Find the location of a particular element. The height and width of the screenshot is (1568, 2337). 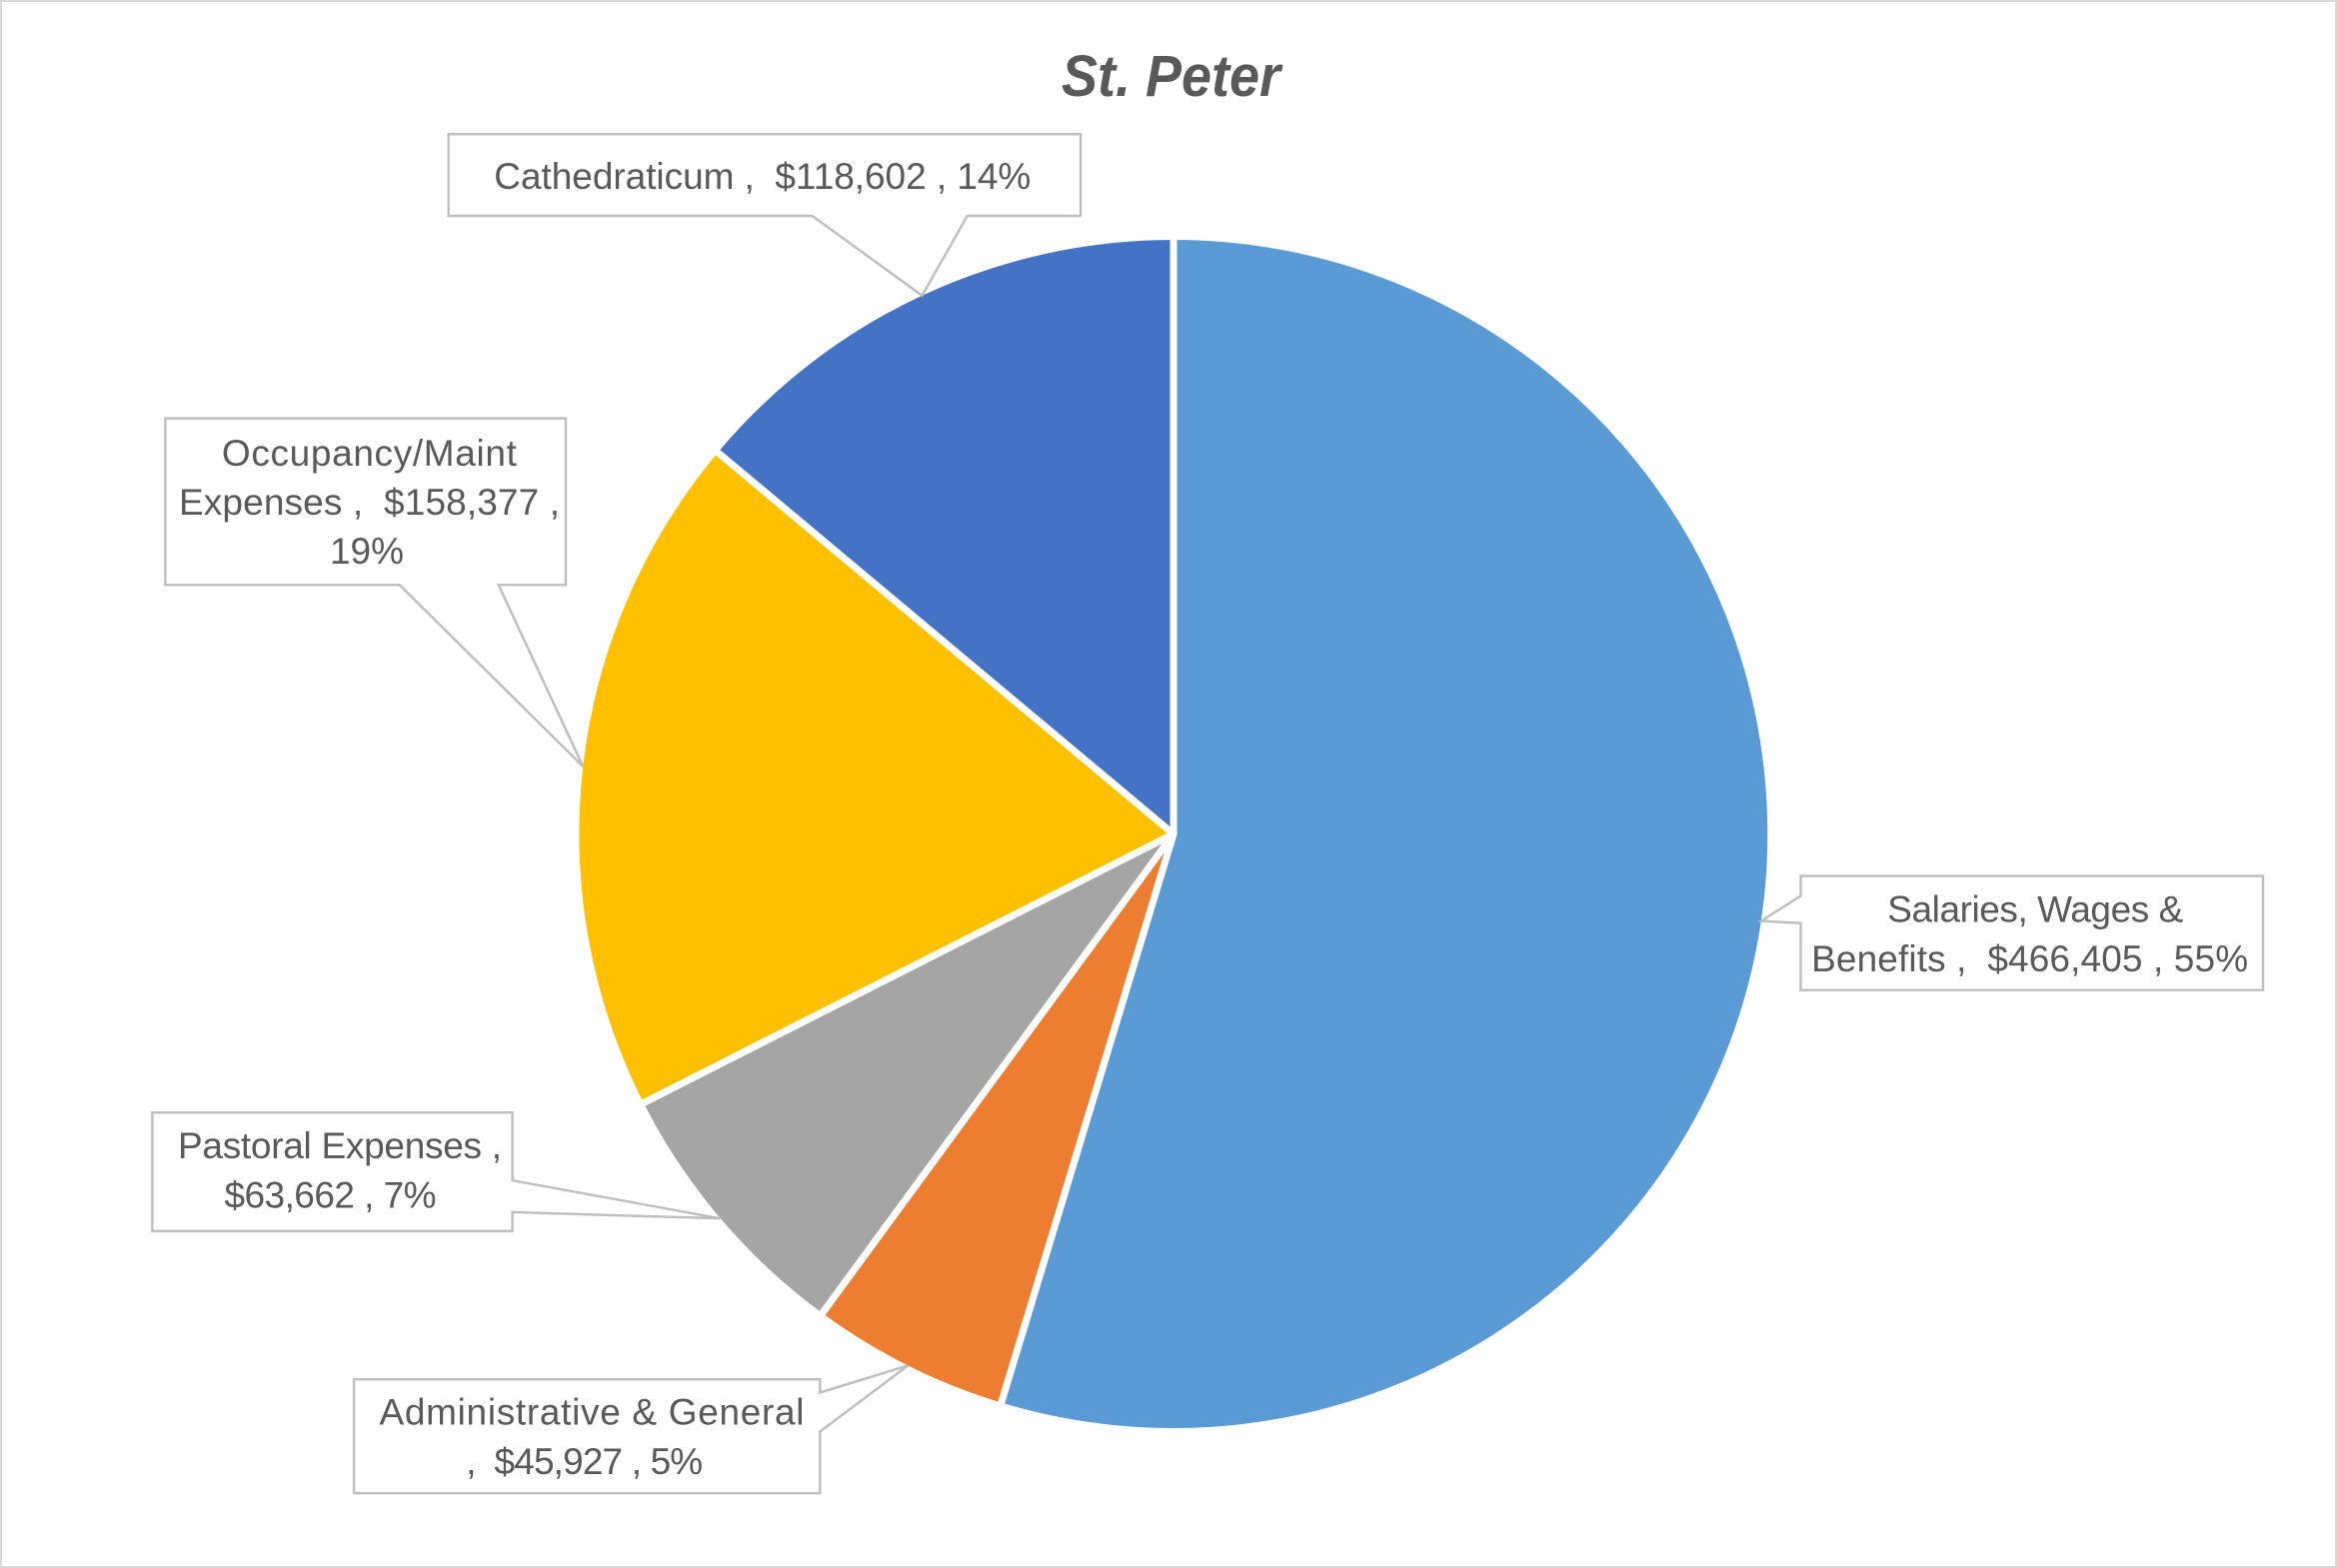

svg-text: Benefits , $466,405 , 55% is located at coordinates (2029, 958).